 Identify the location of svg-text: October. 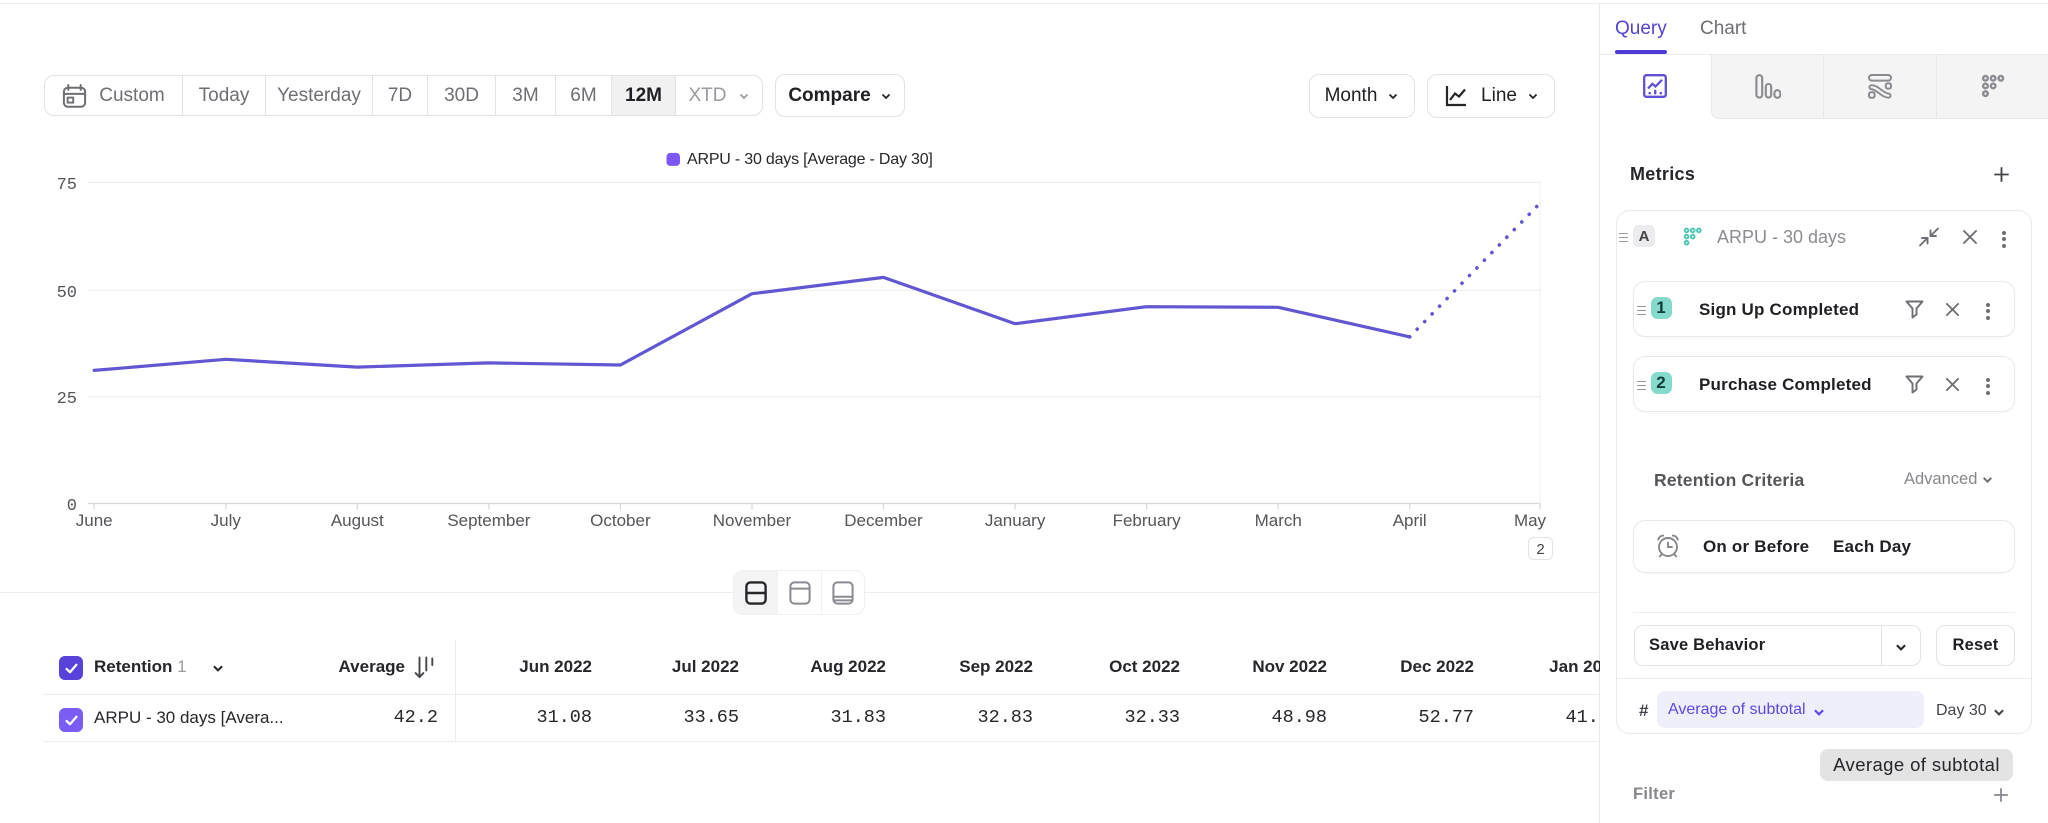
(620, 520).